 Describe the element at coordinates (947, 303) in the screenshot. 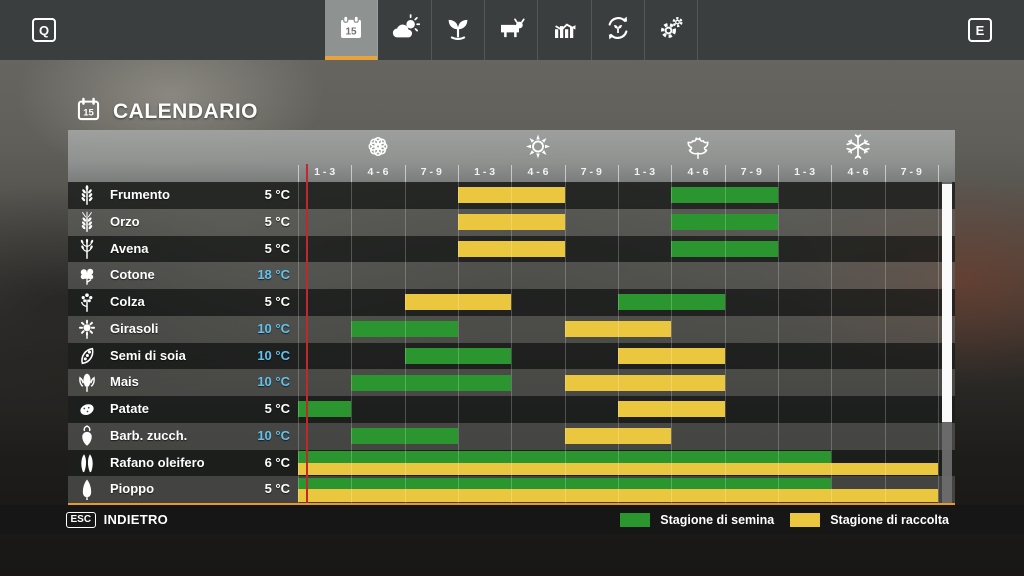

I see `scrollbar-thumb` at that location.